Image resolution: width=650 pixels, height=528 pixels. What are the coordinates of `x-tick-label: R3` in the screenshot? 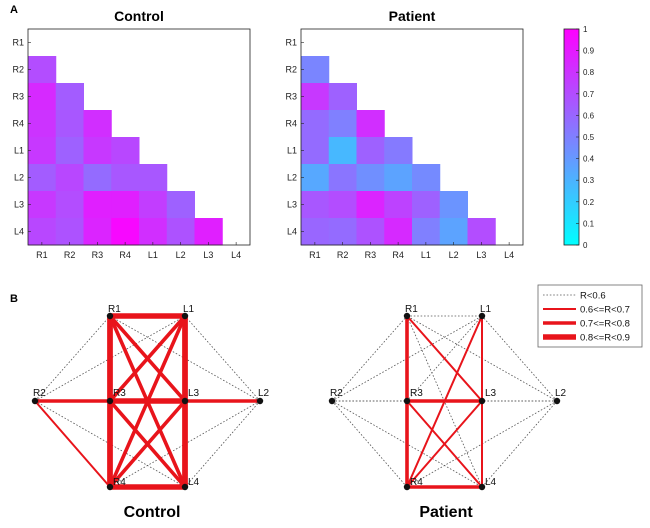 It's located at (371, 255).